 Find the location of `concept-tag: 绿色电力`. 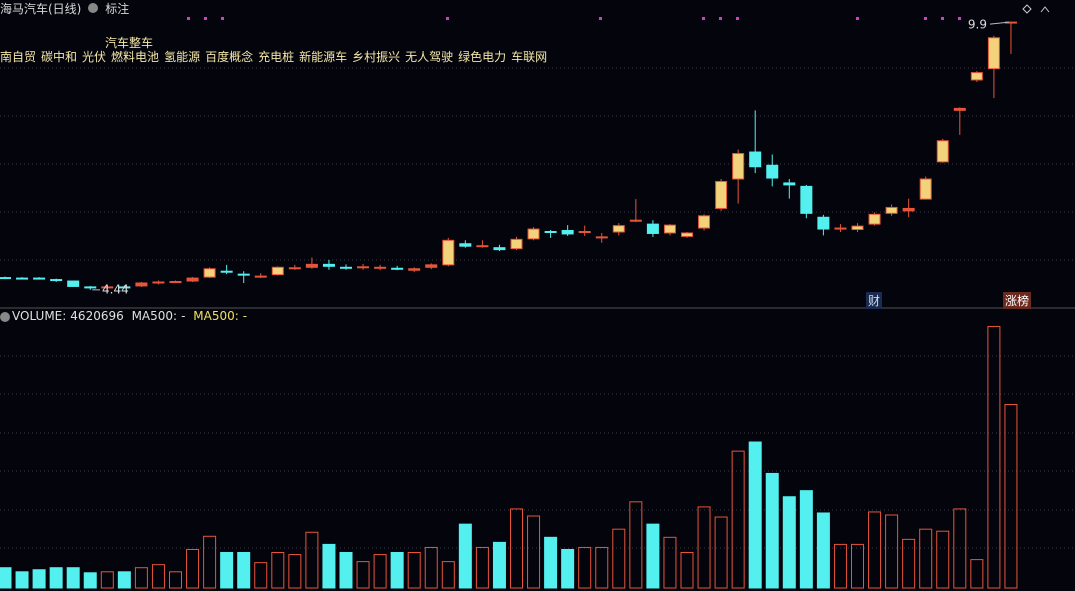

concept-tag: 绿色电力 is located at coordinates (482, 57).